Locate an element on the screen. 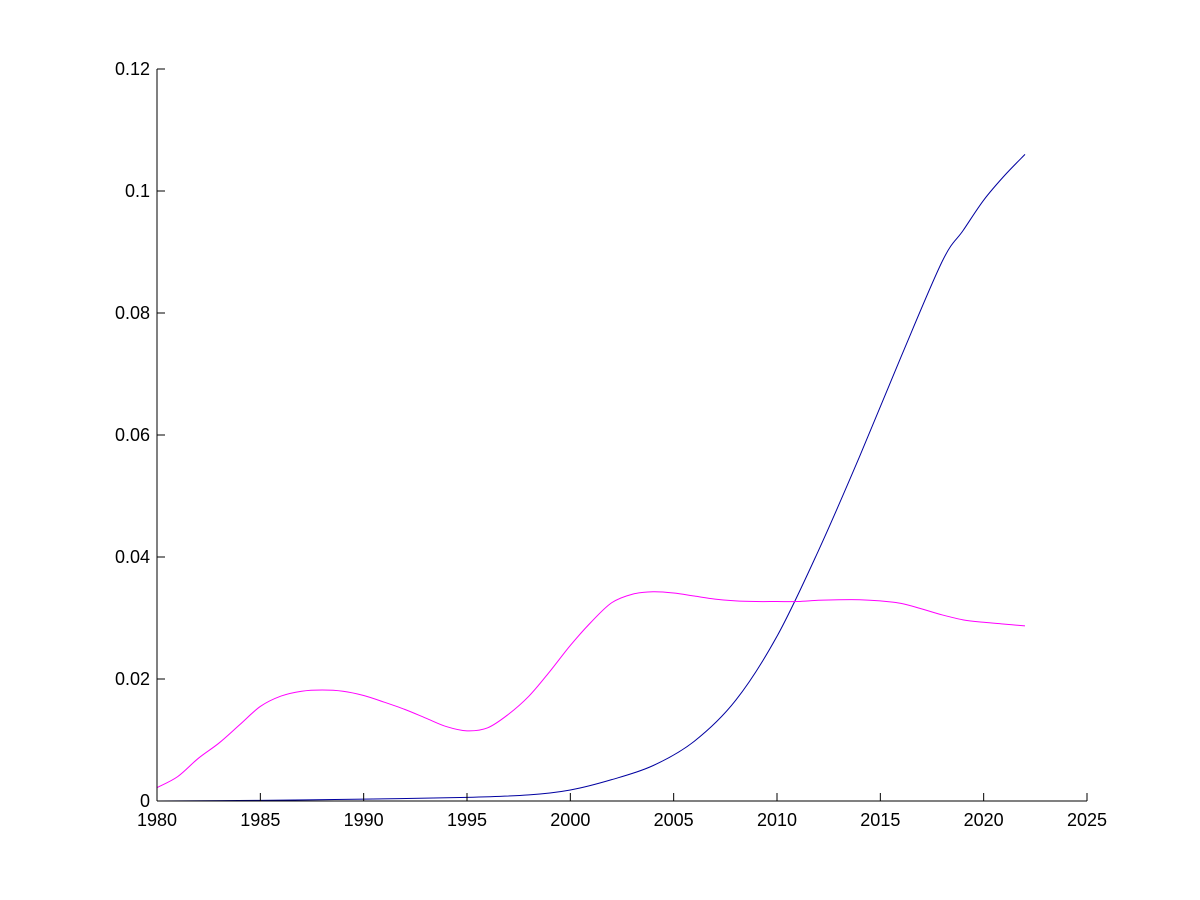 Image resolution: width=1200 pixels, height=900 pixels. x-tick-label: 1980 is located at coordinates (157, 820).